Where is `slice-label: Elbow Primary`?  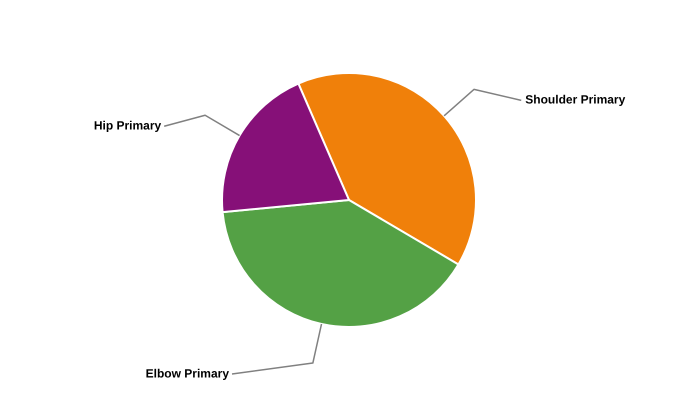
slice-label: Elbow Primary is located at coordinates (188, 373).